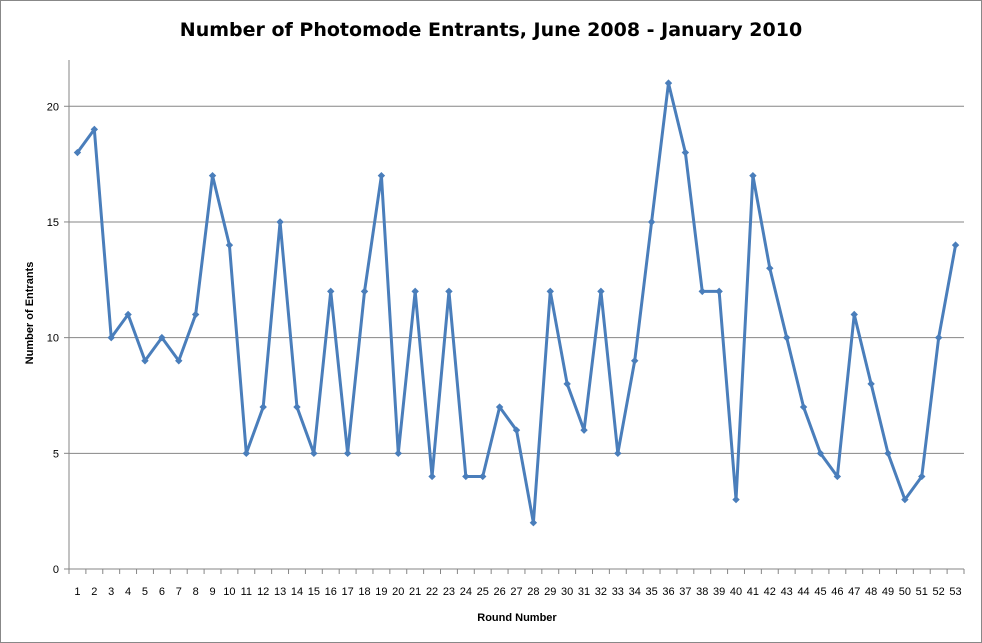 This screenshot has height=643, width=982. What do you see at coordinates (145, 592) in the screenshot?
I see `x-tick-label: 5` at bounding box center [145, 592].